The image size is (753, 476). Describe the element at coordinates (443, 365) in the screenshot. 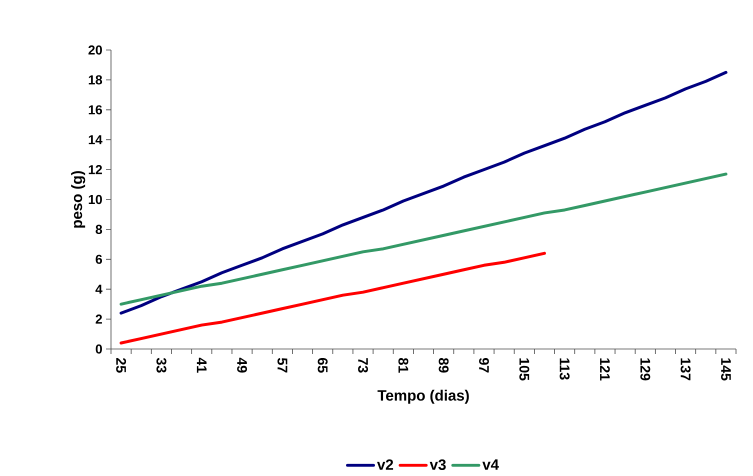

I see `x-tick-label: 89` at that location.